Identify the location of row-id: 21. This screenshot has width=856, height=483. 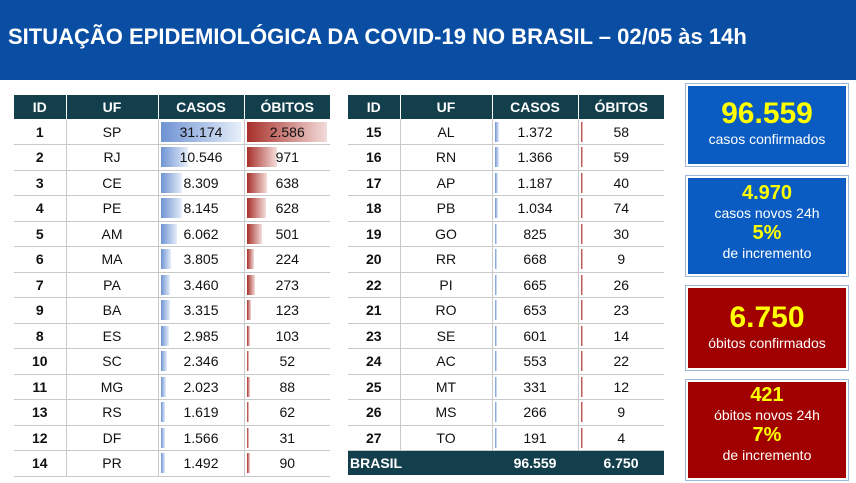
(374, 310).